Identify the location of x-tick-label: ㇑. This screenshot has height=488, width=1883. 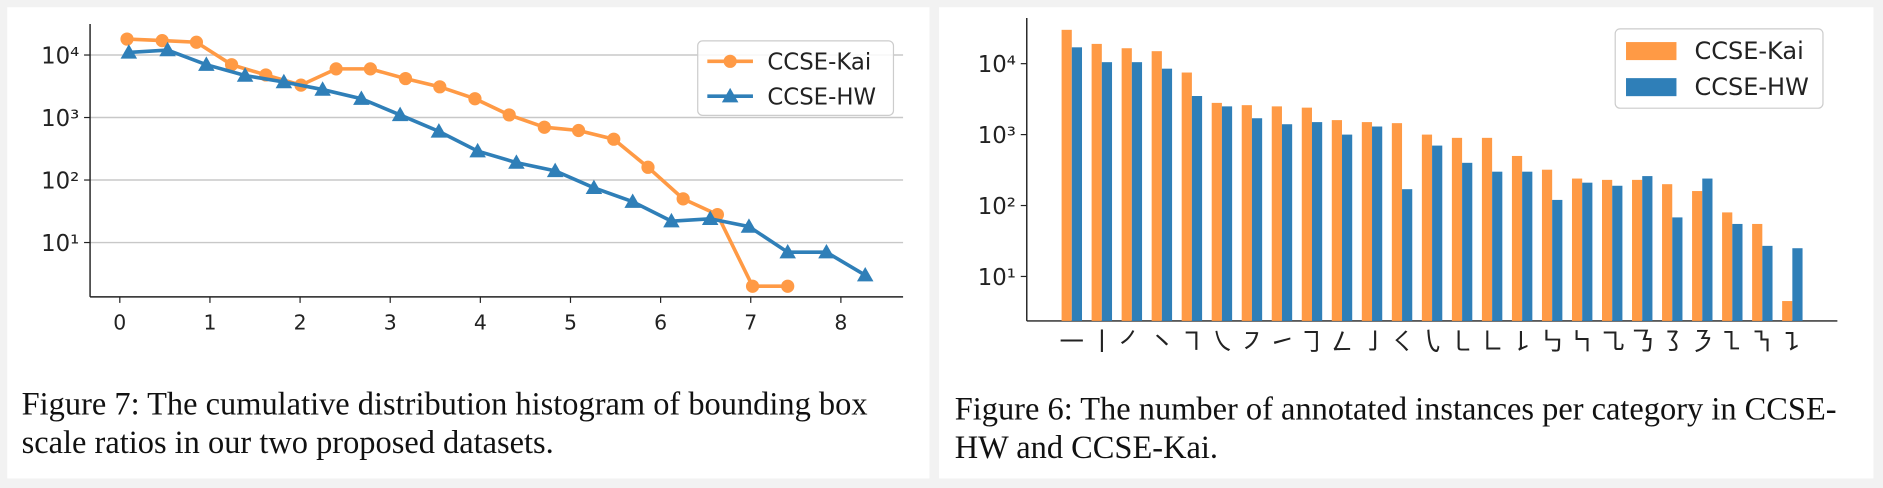
(1102, 342).